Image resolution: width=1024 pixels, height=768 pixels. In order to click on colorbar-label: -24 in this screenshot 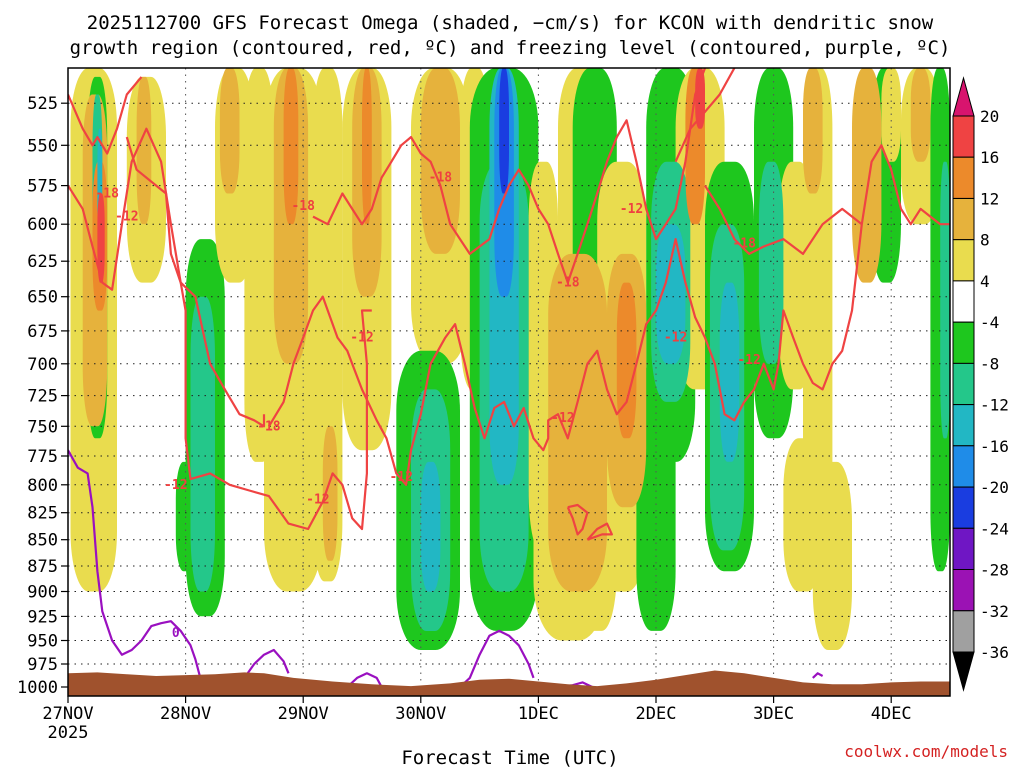, I will do `click(994, 528)`.